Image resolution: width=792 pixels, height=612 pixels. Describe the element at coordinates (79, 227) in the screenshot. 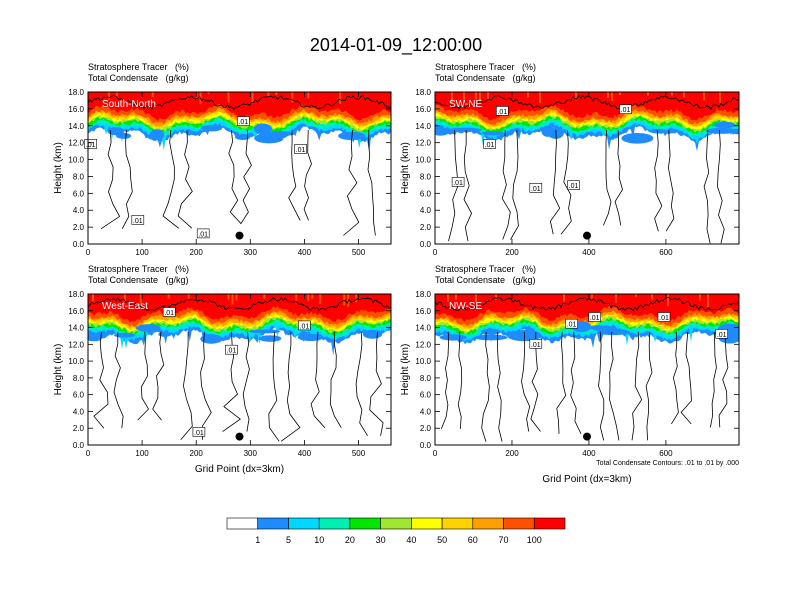

I see `y-tick-label: 2.0` at that location.